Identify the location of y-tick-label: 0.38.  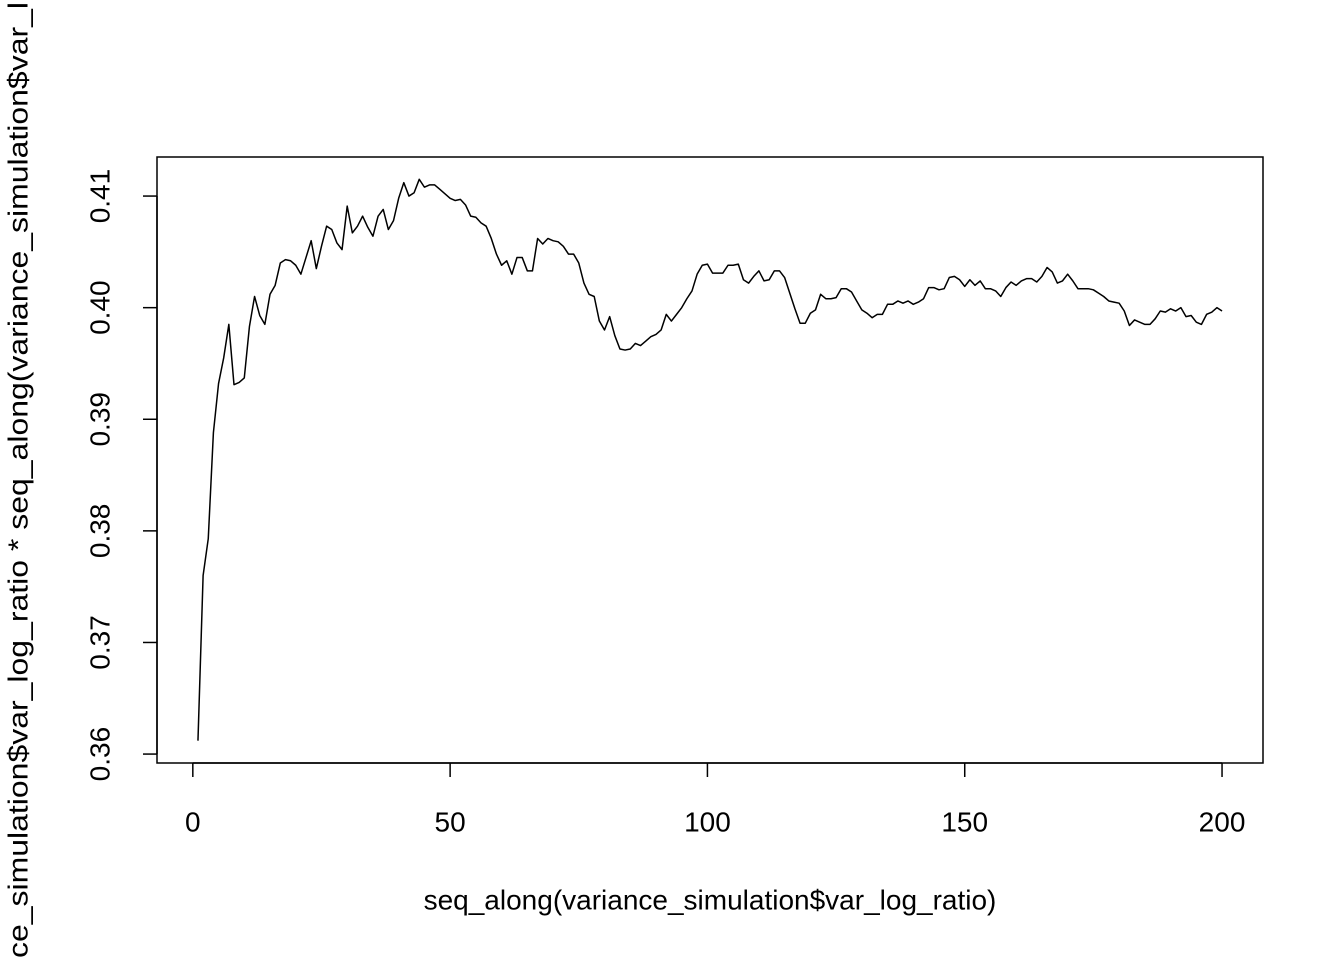
(99, 531).